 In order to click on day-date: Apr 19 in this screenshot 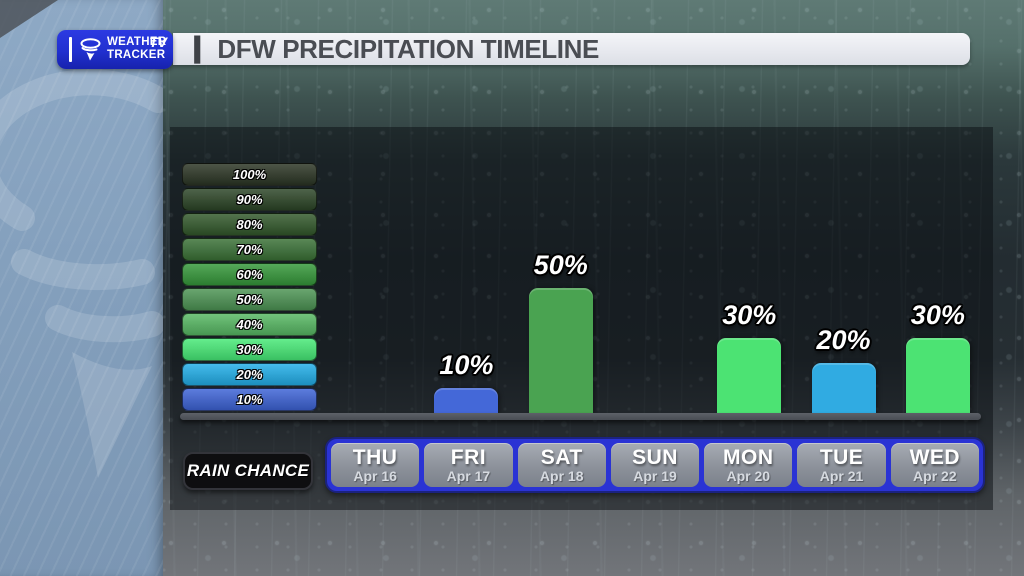, I will do `click(655, 475)`.